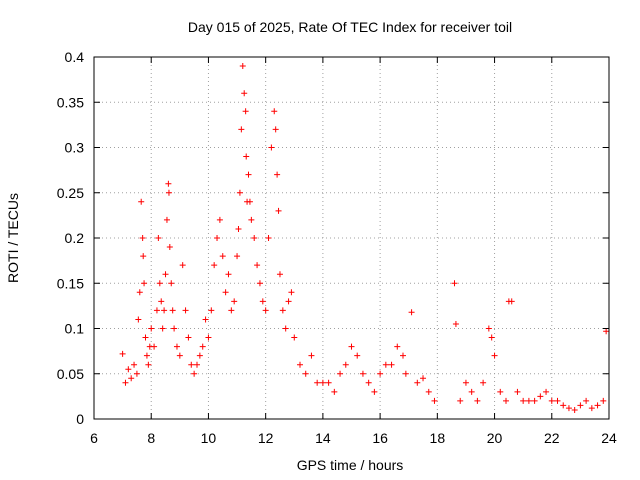 The image size is (640, 480). What do you see at coordinates (353, 438) in the screenshot?
I see `x-tick-labels: 6 8 10 12 14 16 18 20 22 24` at bounding box center [353, 438].